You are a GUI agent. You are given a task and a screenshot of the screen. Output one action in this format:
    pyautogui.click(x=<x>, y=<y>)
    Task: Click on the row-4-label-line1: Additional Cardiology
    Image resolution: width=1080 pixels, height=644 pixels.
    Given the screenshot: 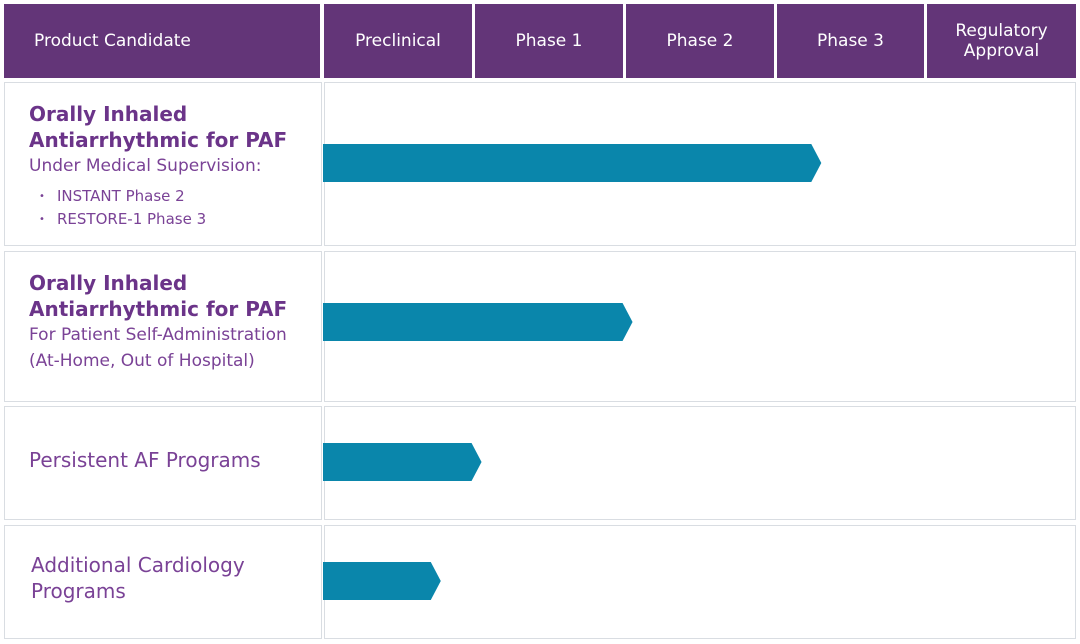 What is the action you would take?
    pyautogui.click(x=138, y=565)
    